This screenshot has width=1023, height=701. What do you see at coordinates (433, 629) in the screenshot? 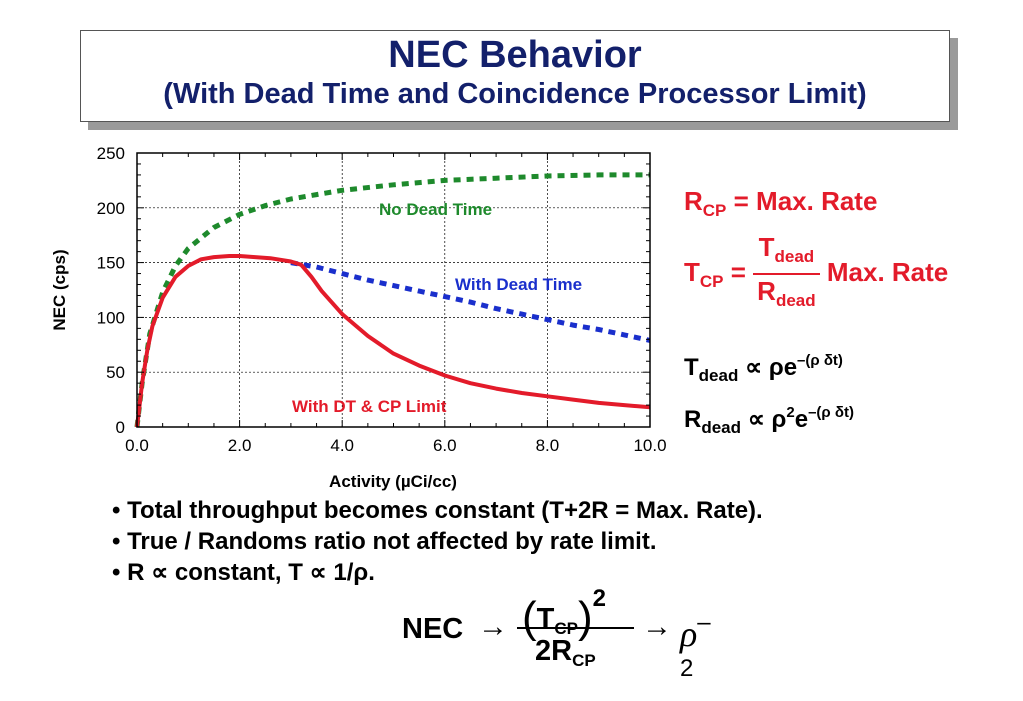
I see `nec-lhs: NEC` at bounding box center [433, 629].